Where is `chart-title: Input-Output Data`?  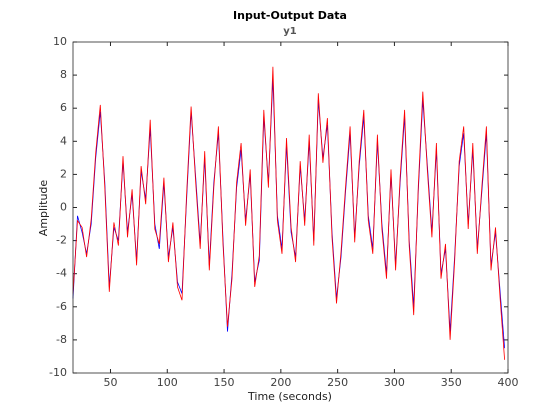 chart-title: Input-Output Data is located at coordinates (290, 15).